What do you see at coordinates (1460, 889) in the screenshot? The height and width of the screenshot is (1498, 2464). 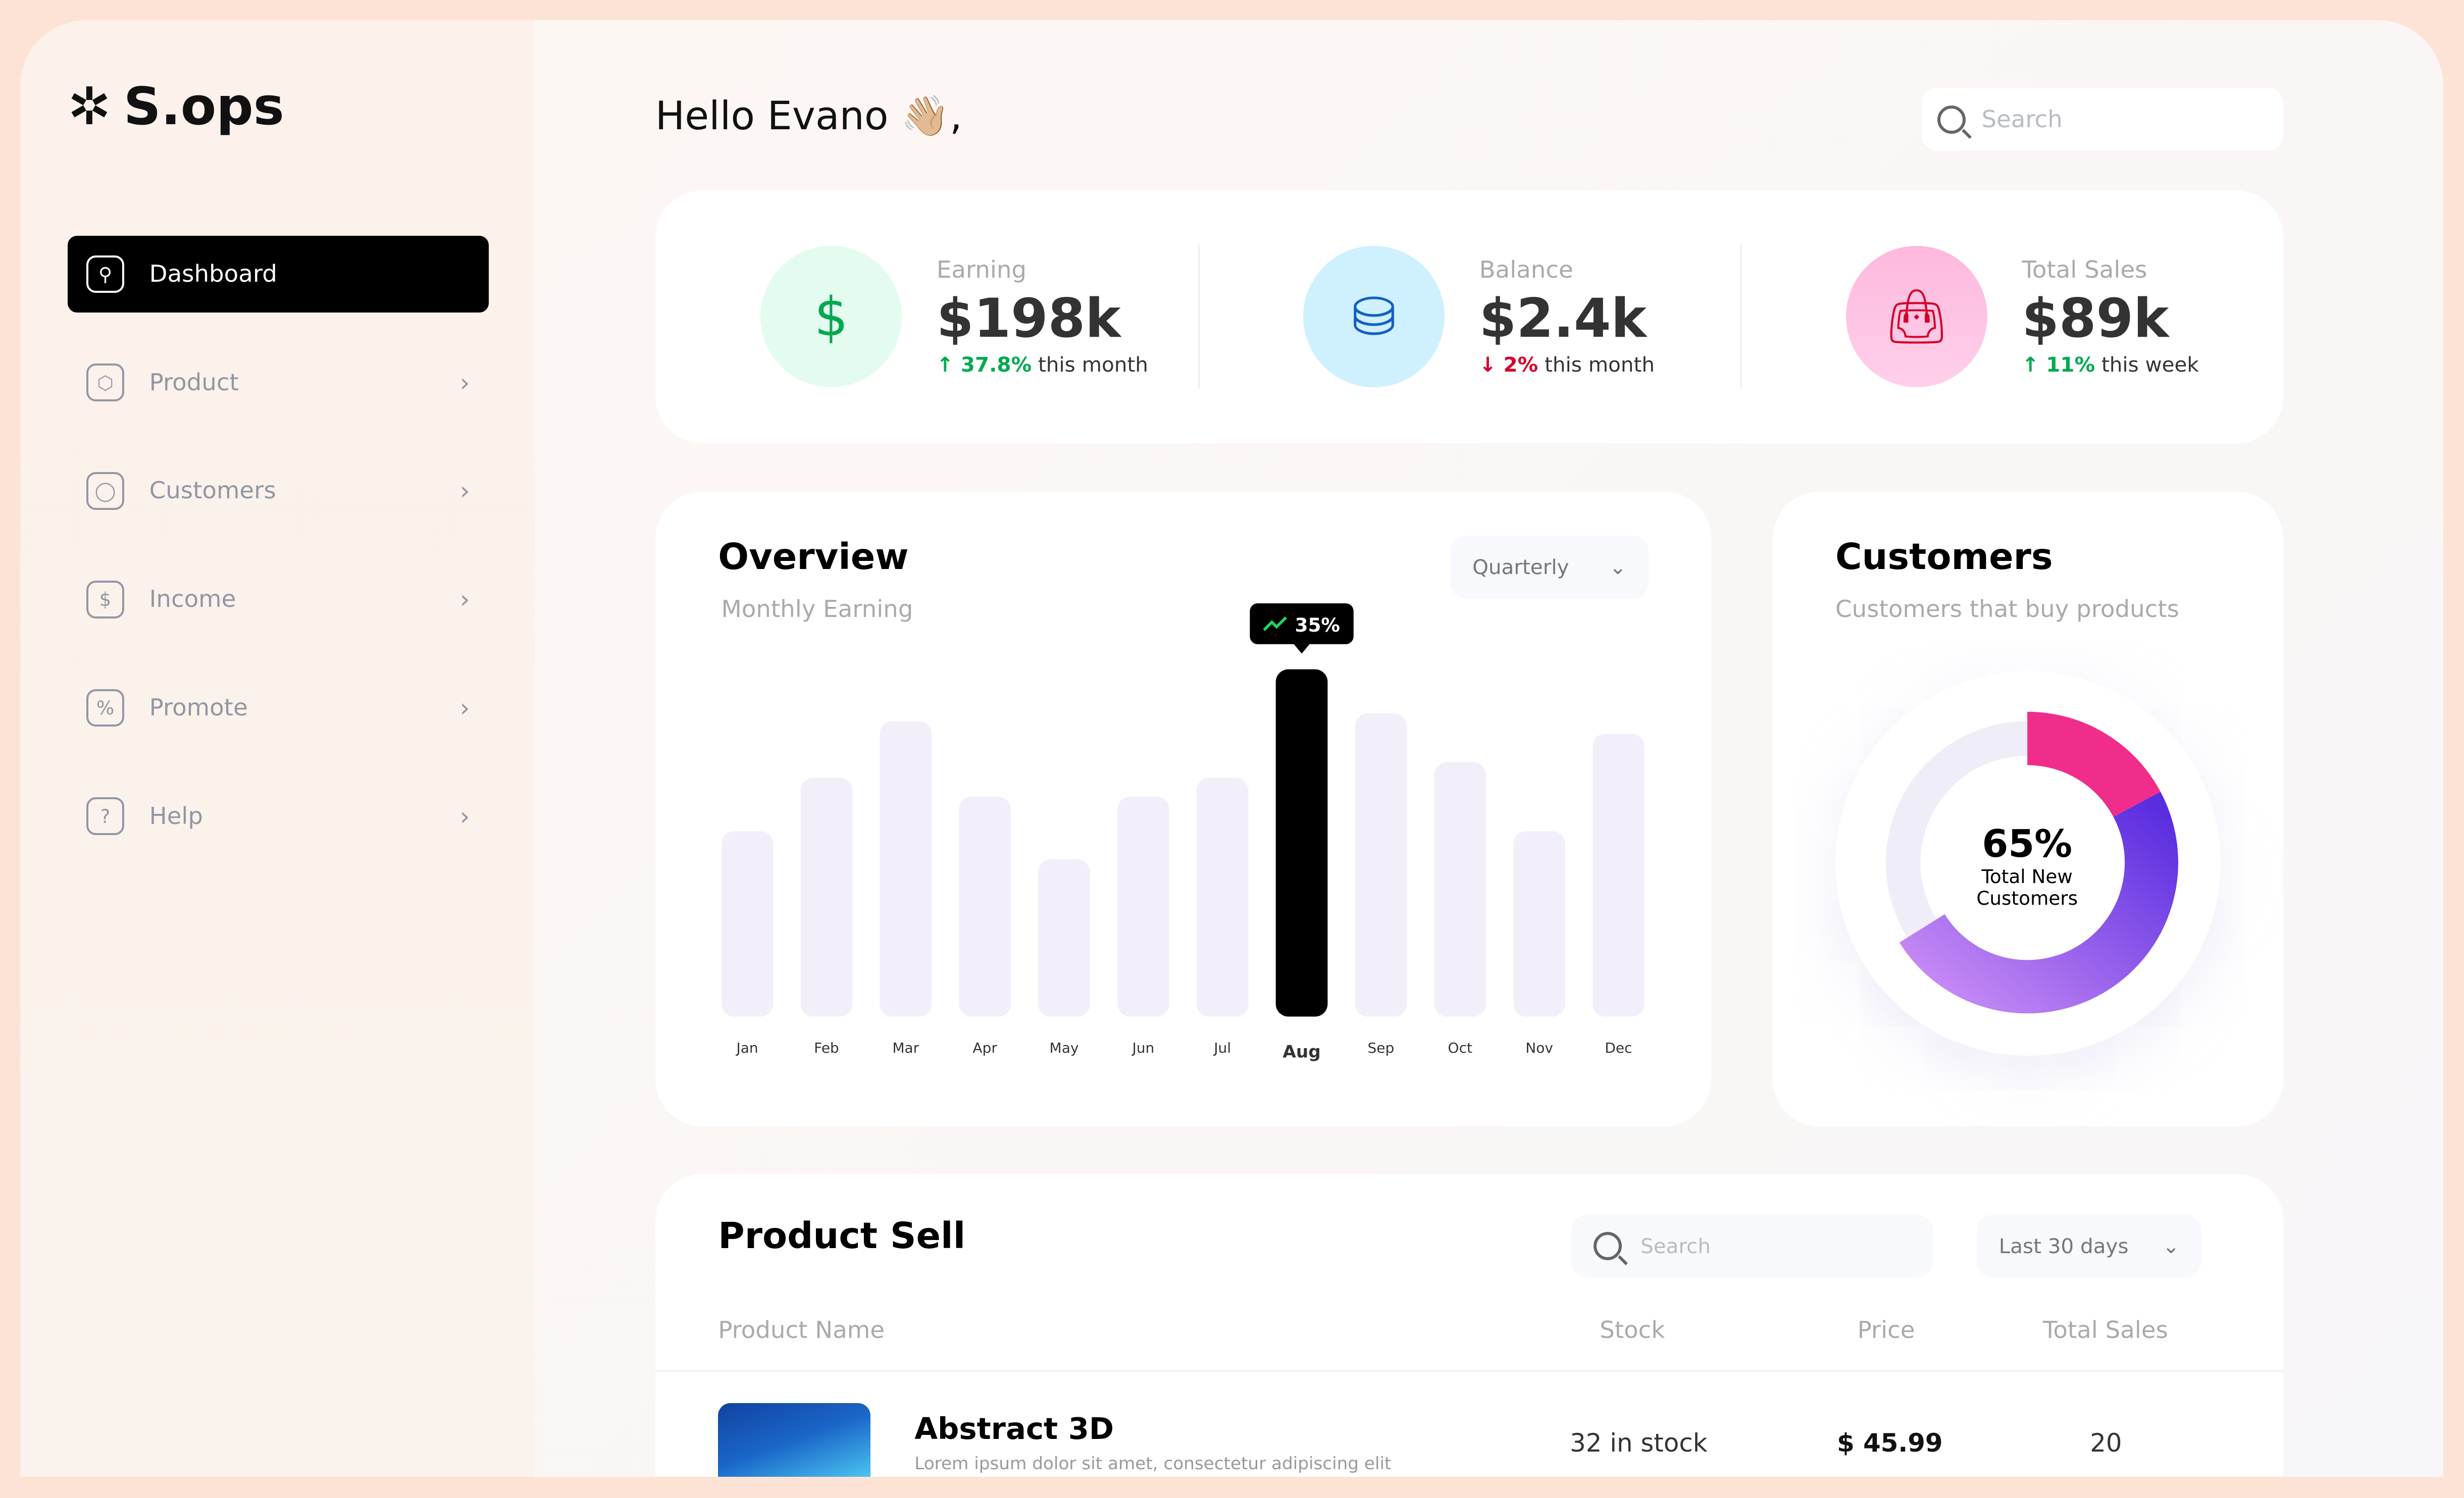 I see `bar-oct` at bounding box center [1460, 889].